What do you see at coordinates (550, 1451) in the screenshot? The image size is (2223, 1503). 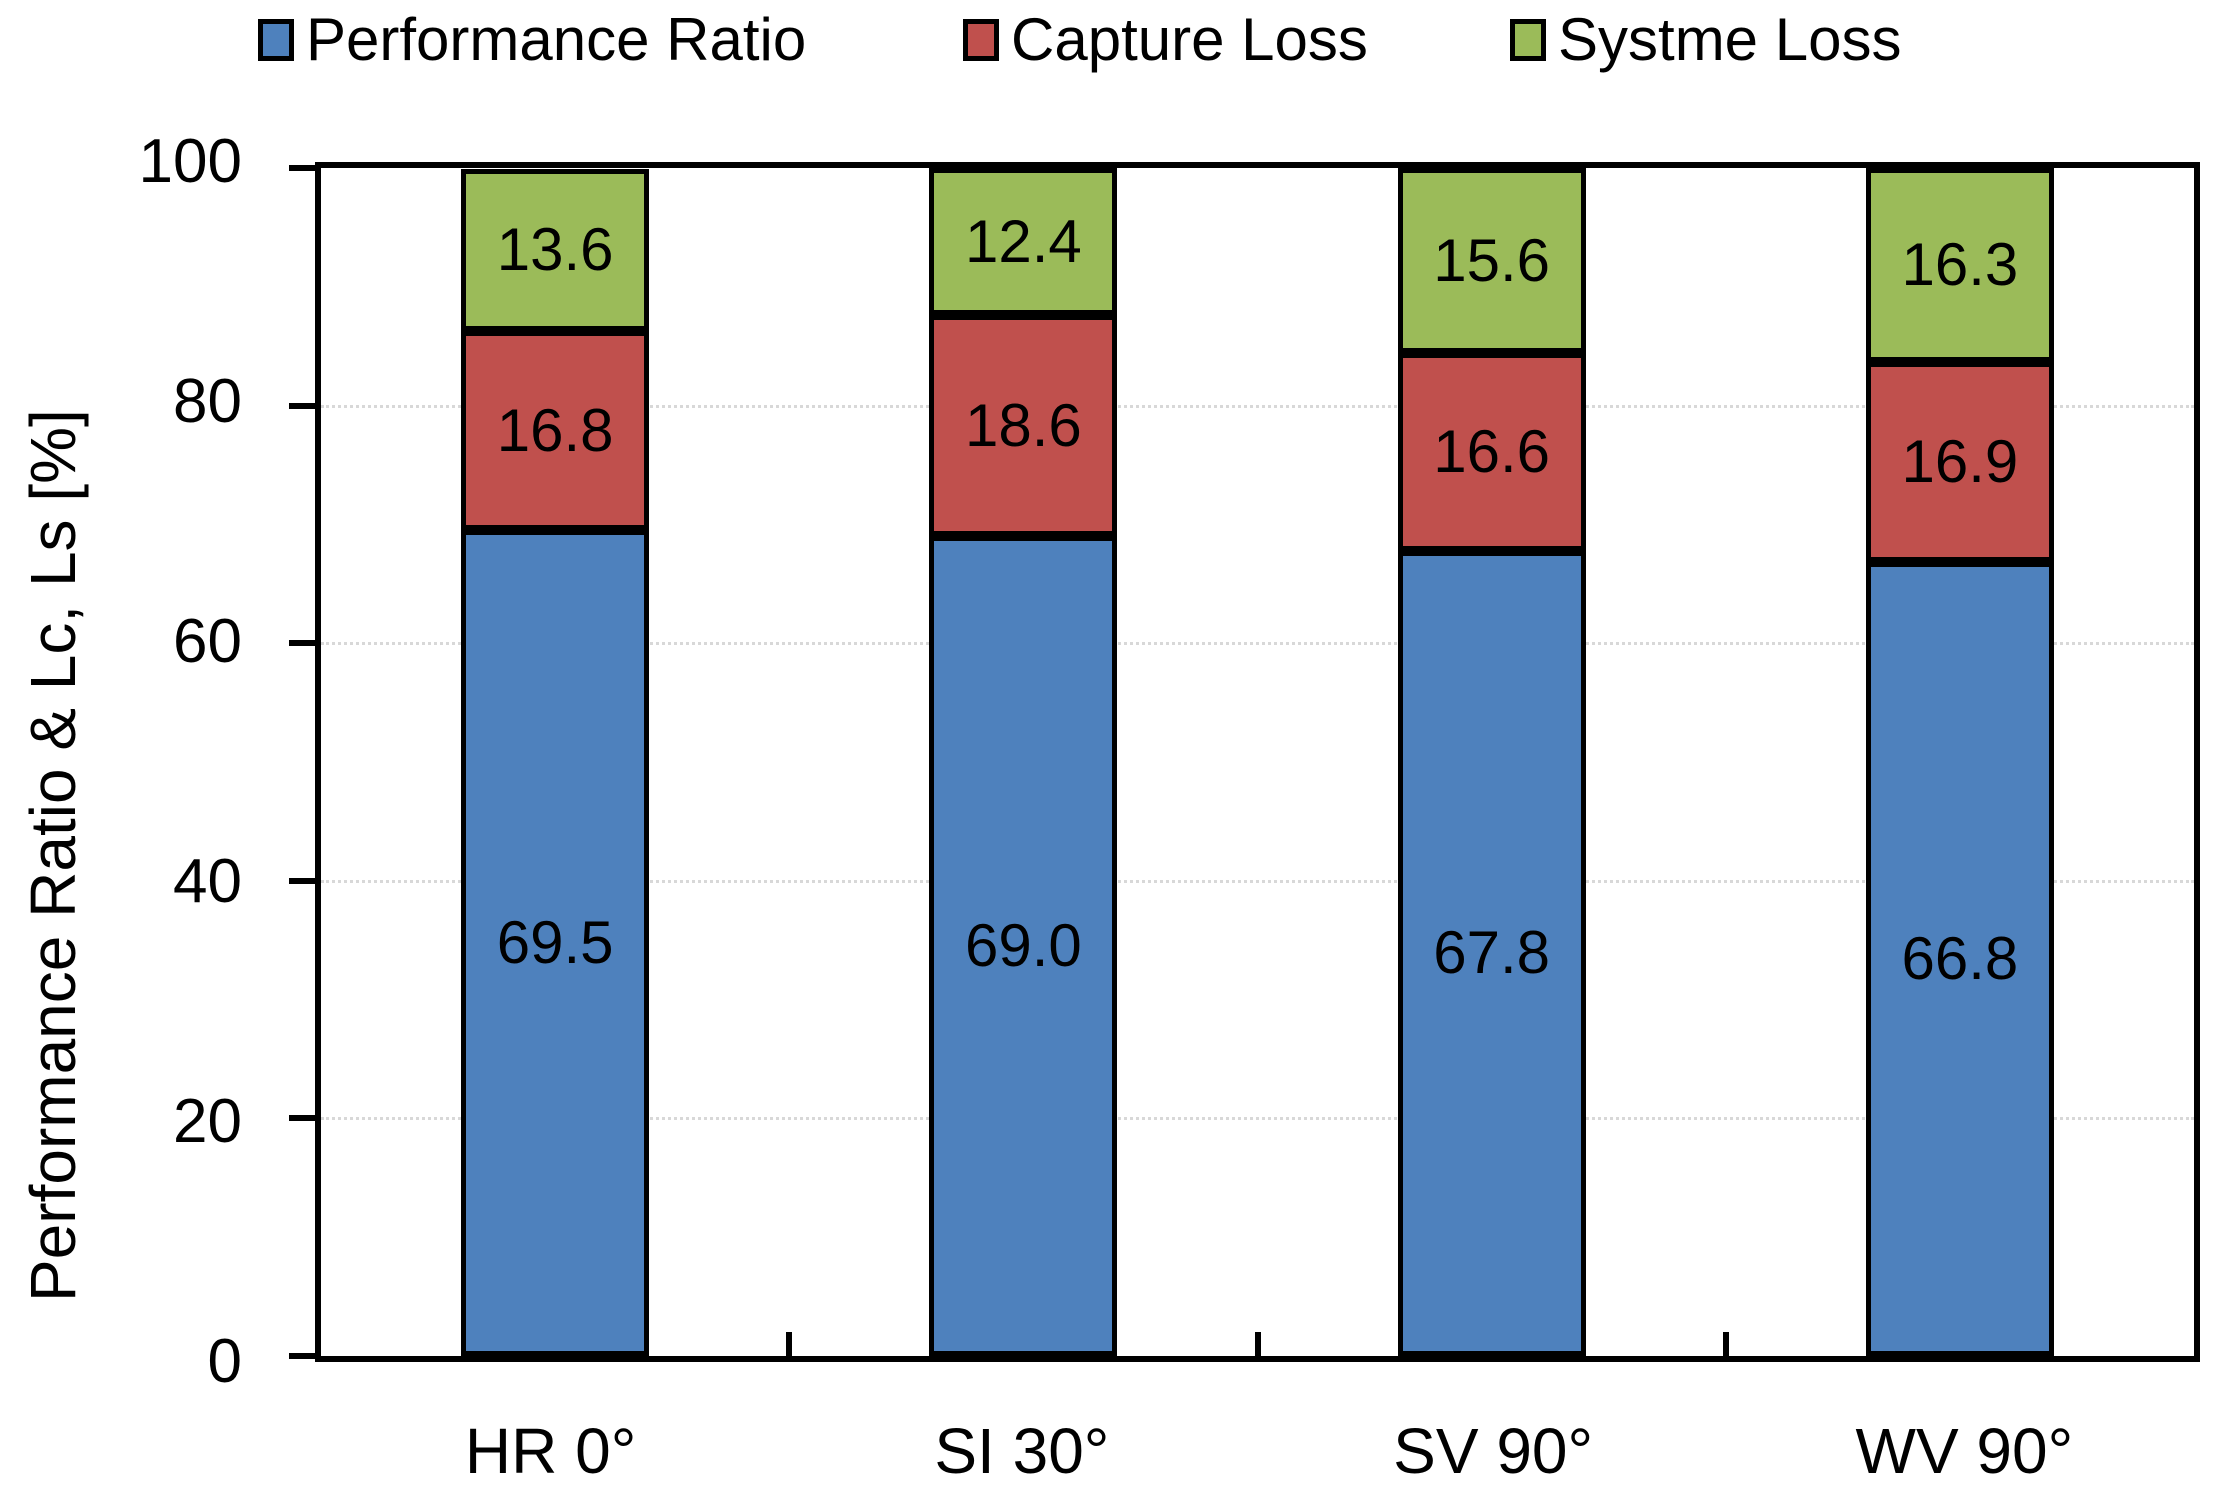 I see `x-category-label: HR 0°` at bounding box center [550, 1451].